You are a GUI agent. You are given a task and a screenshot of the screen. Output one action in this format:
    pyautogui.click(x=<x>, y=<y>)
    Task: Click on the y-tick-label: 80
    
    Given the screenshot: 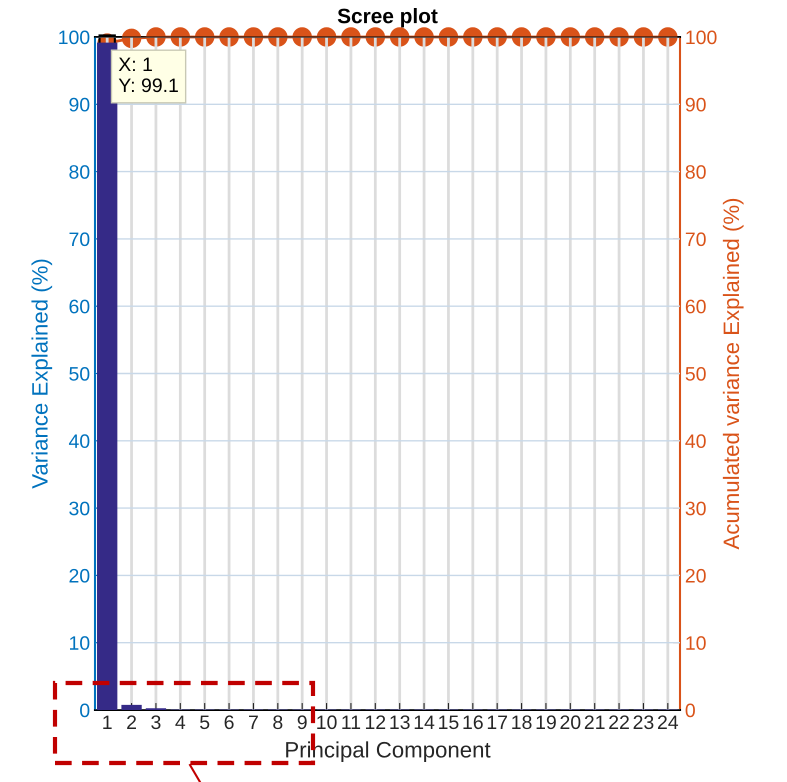 What is the action you would take?
    pyautogui.click(x=79, y=172)
    